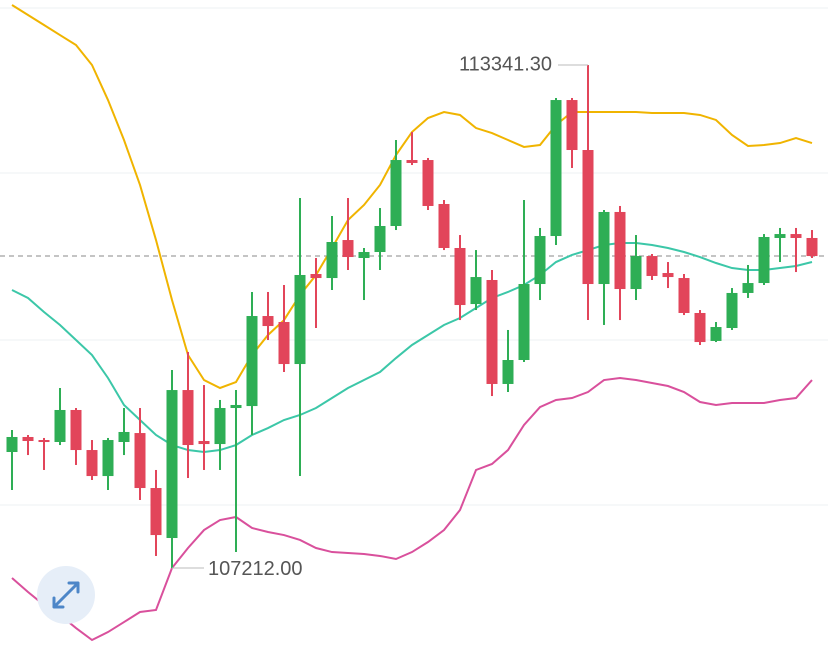 The image size is (828, 646). Describe the element at coordinates (255, 569) in the screenshot. I see `annotation-label: 107212.00` at that location.